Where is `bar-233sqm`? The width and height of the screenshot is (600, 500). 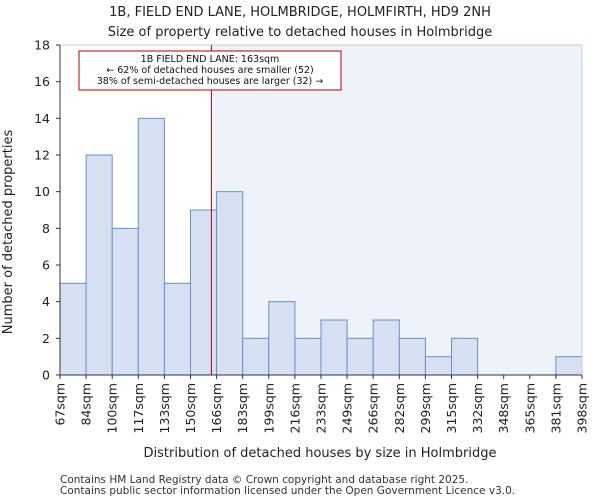
bar-233sqm is located at coordinates (334, 347).